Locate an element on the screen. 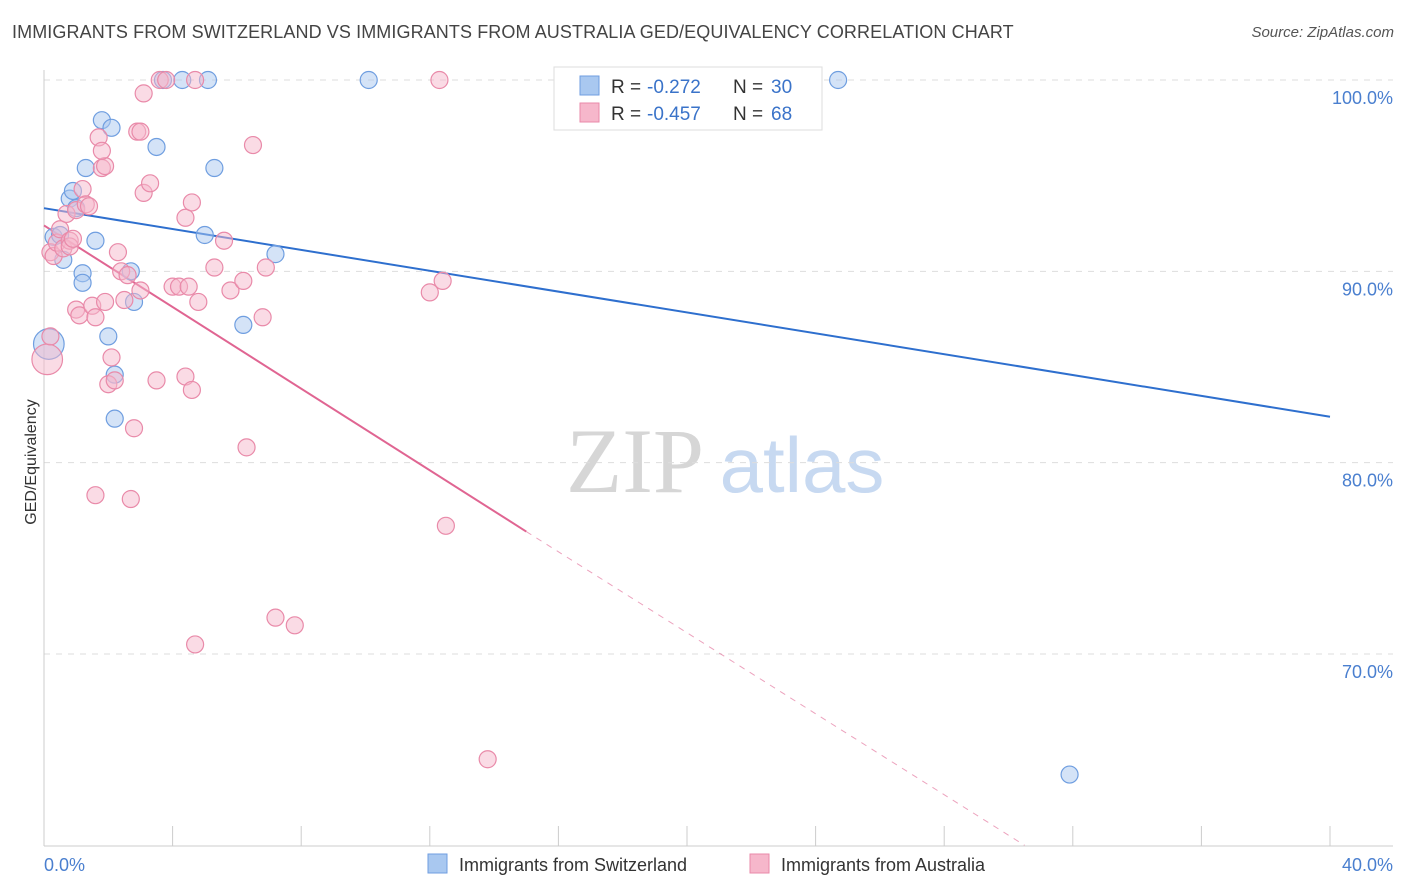 The image size is (1406, 892). watermark-atlas: atlas is located at coordinates (802, 465).